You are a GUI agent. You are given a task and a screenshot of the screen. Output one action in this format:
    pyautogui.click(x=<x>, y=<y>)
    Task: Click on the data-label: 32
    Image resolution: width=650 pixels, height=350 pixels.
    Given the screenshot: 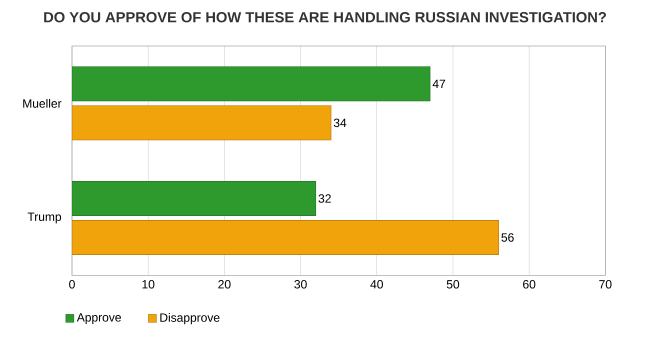 What is the action you would take?
    pyautogui.click(x=324, y=198)
    